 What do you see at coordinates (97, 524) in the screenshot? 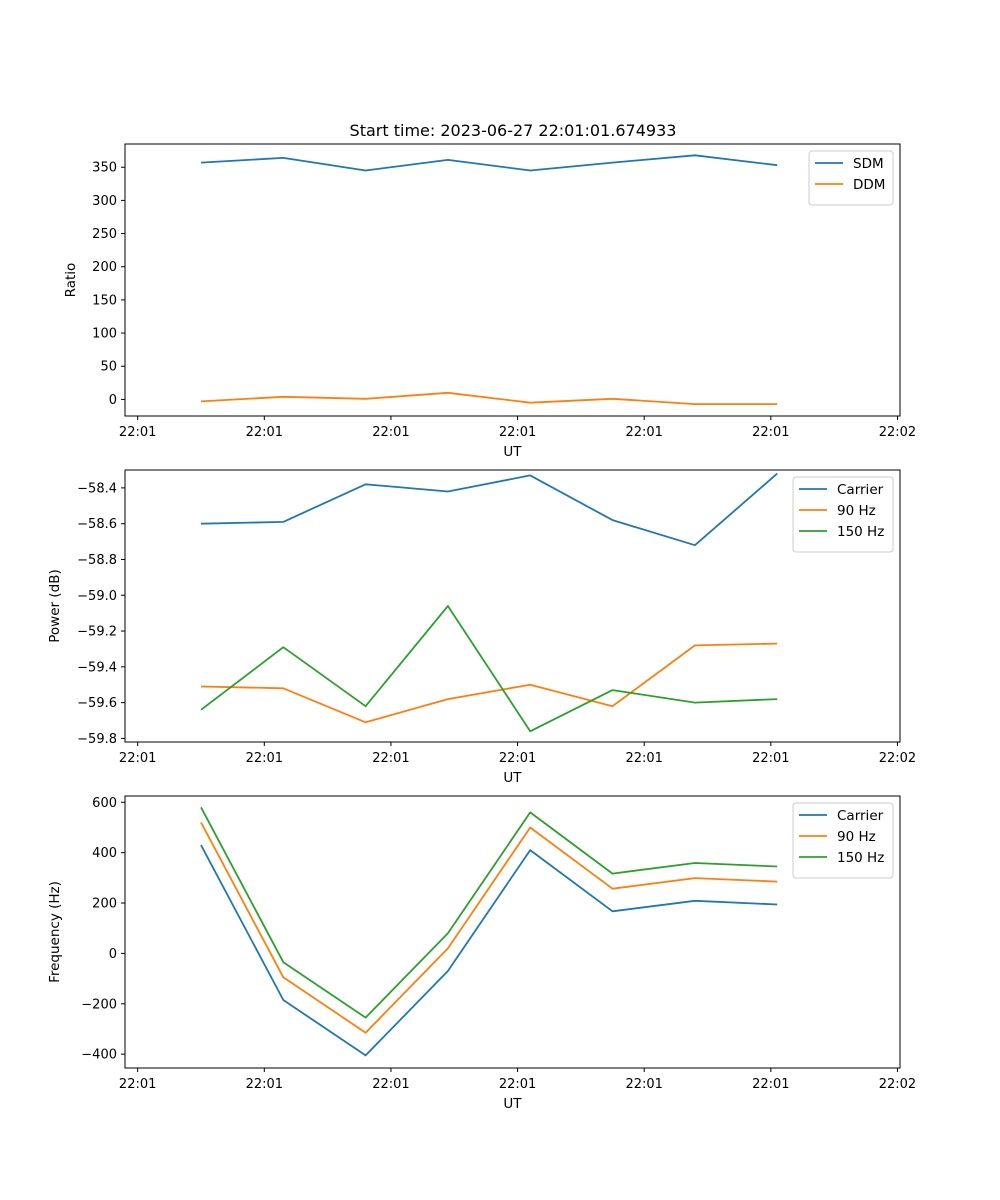
I see `power-y-tick-label: −58.6` at bounding box center [97, 524].